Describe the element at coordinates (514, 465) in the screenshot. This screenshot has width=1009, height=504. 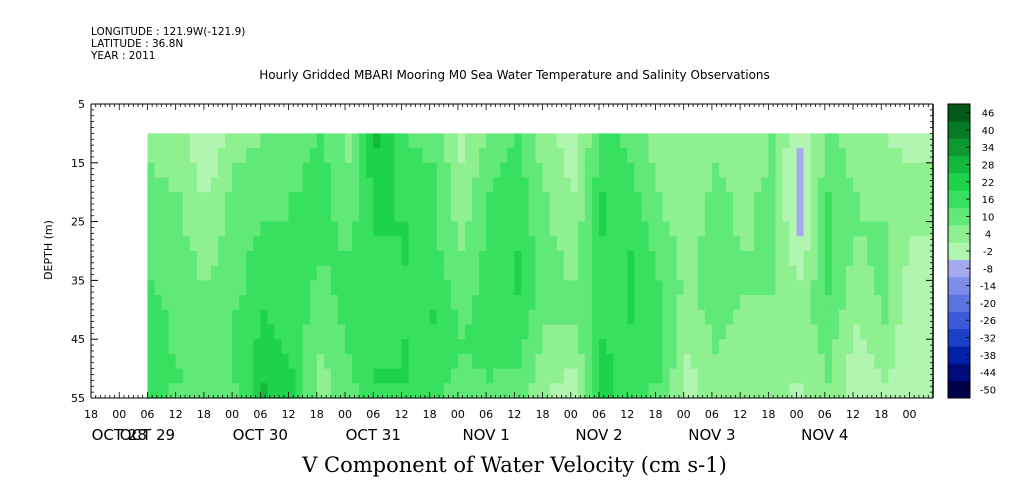
I see `x-axis-label: V Component of Water Velocity (cm s-1)` at that location.